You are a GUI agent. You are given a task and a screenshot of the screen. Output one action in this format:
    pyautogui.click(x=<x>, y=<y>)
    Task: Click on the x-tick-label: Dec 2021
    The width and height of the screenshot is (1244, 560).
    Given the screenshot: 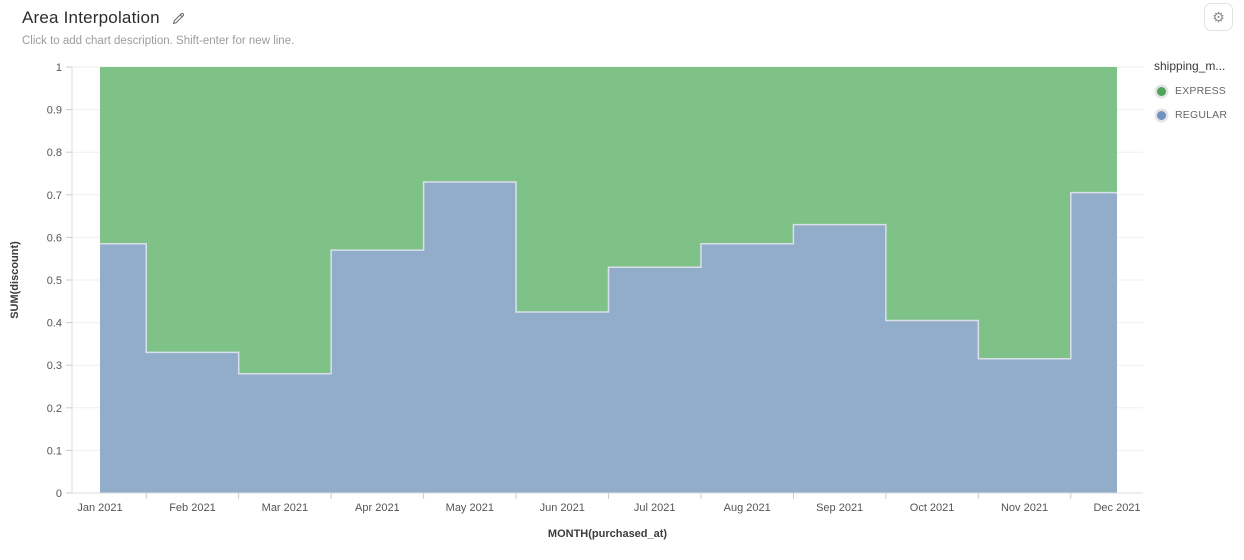 What is the action you would take?
    pyautogui.click(x=1116, y=508)
    